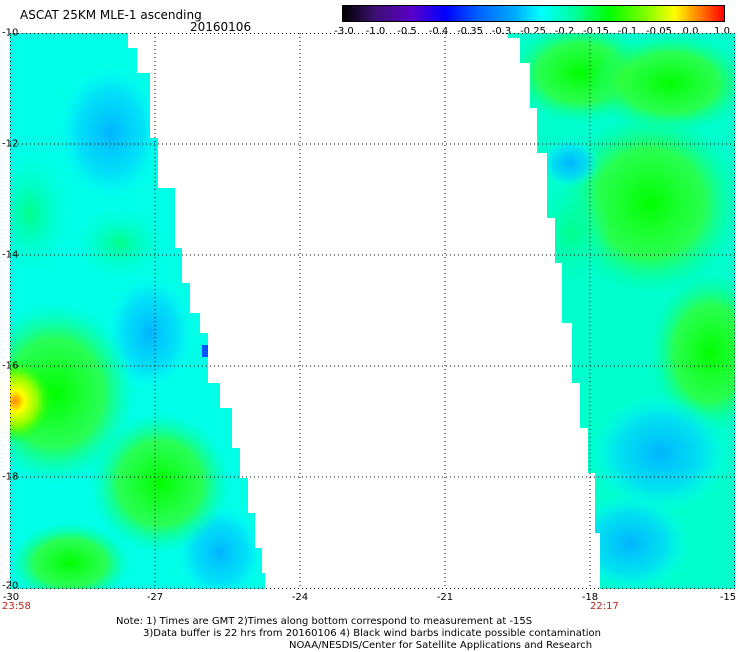  Describe the element at coordinates (10, 33) in the screenshot. I see `lat-label-10: -10` at that location.